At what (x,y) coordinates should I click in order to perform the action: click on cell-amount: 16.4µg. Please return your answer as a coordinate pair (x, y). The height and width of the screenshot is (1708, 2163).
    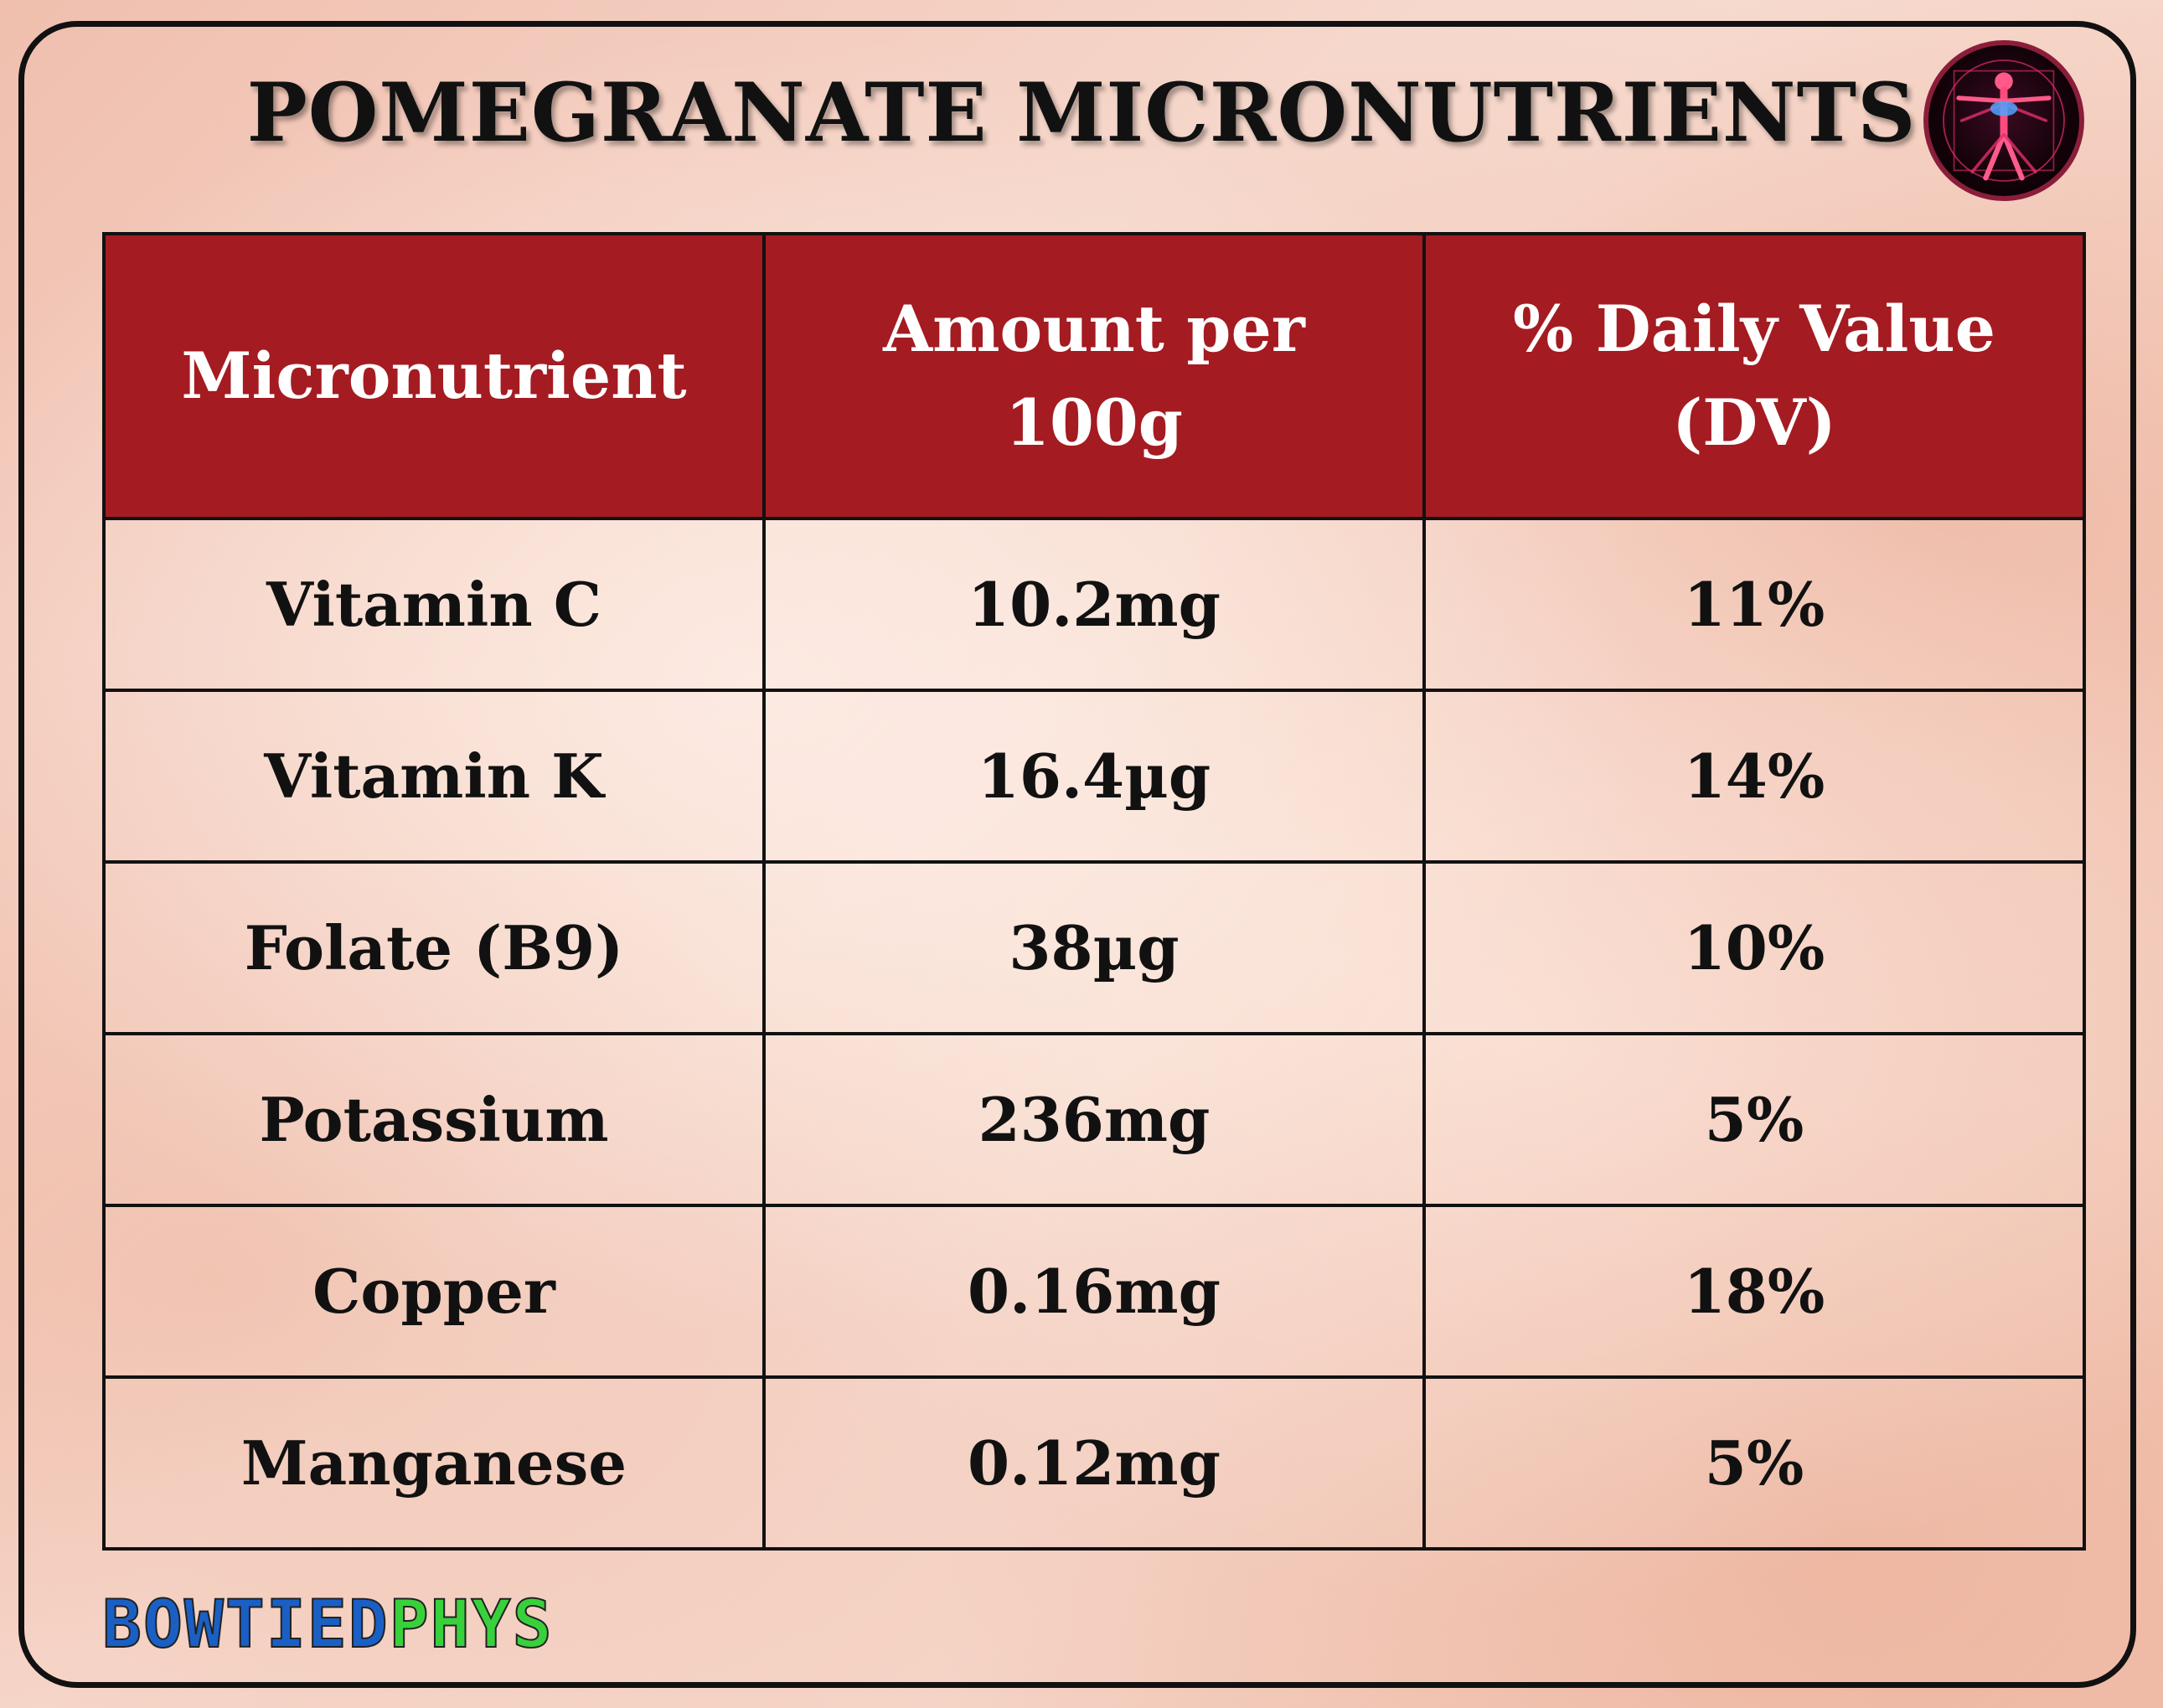
    Looking at the image, I should click on (1094, 776).